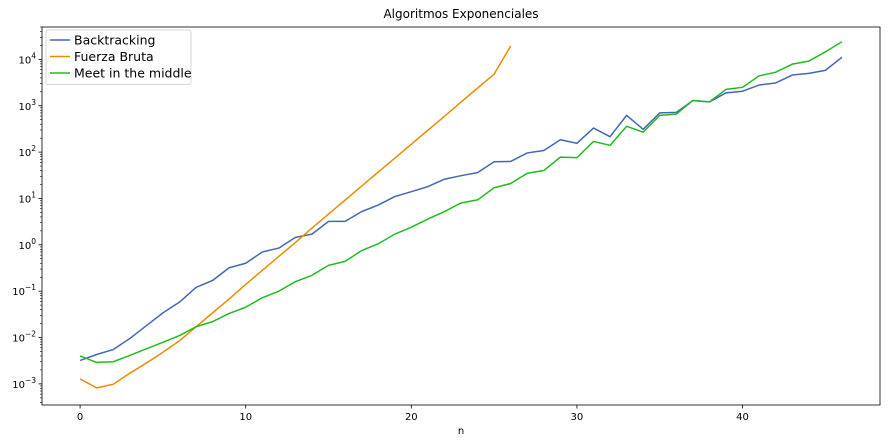 This screenshot has height=444, width=890. Describe the element at coordinates (577, 417) in the screenshot. I see `x-tick-label: 30` at that location.